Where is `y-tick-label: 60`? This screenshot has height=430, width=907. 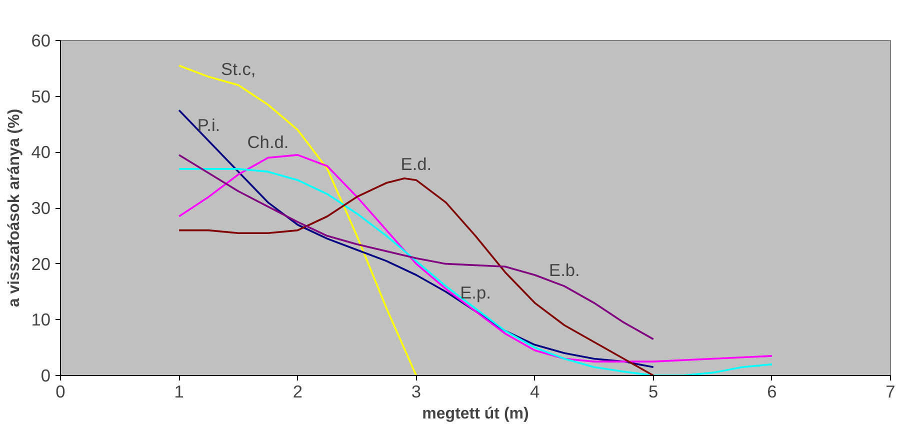 y-tick-label: 60 is located at coordinates (41, 40).